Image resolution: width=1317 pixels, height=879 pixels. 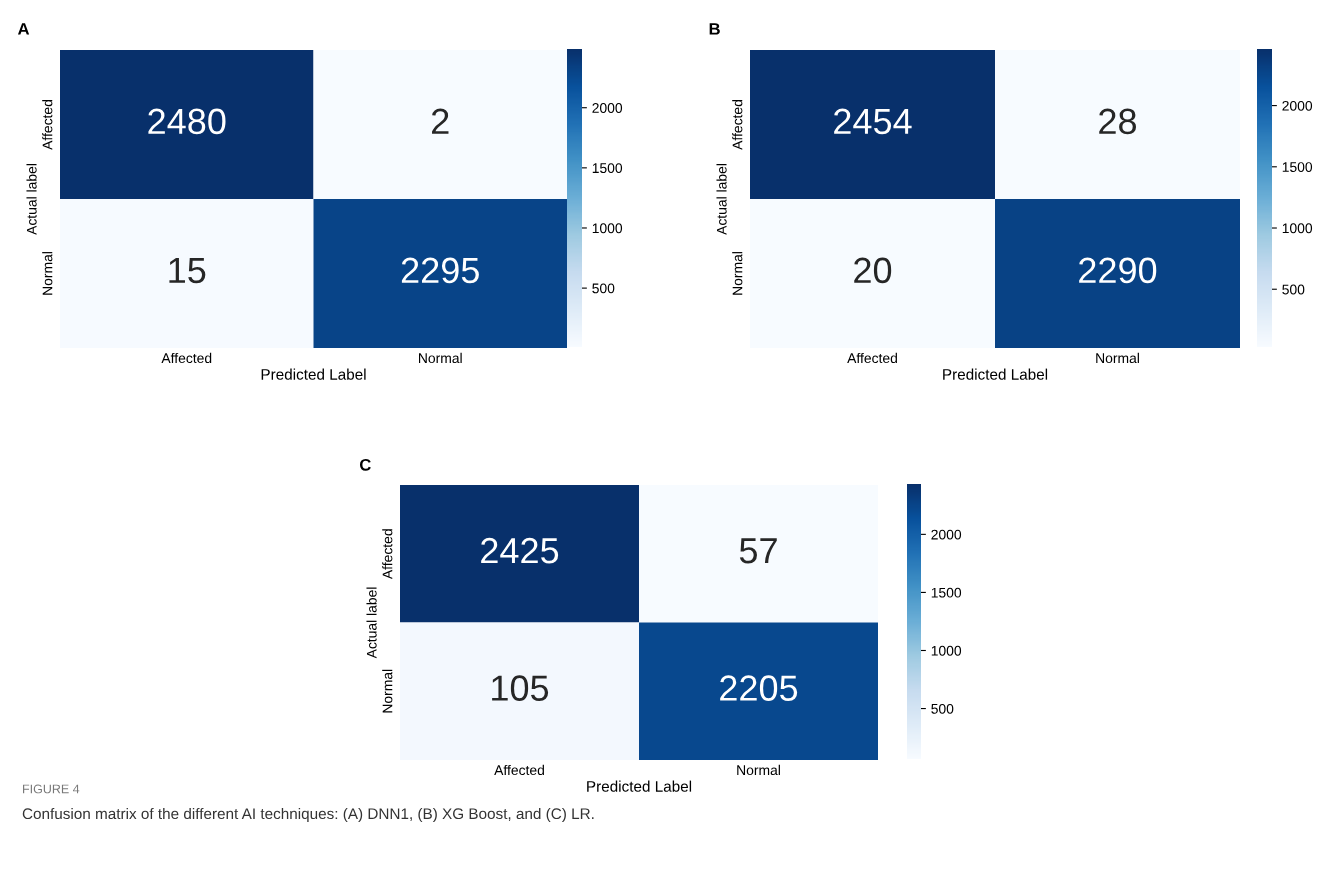 I want to click on chart-title: A, so click(x=23, y=29).